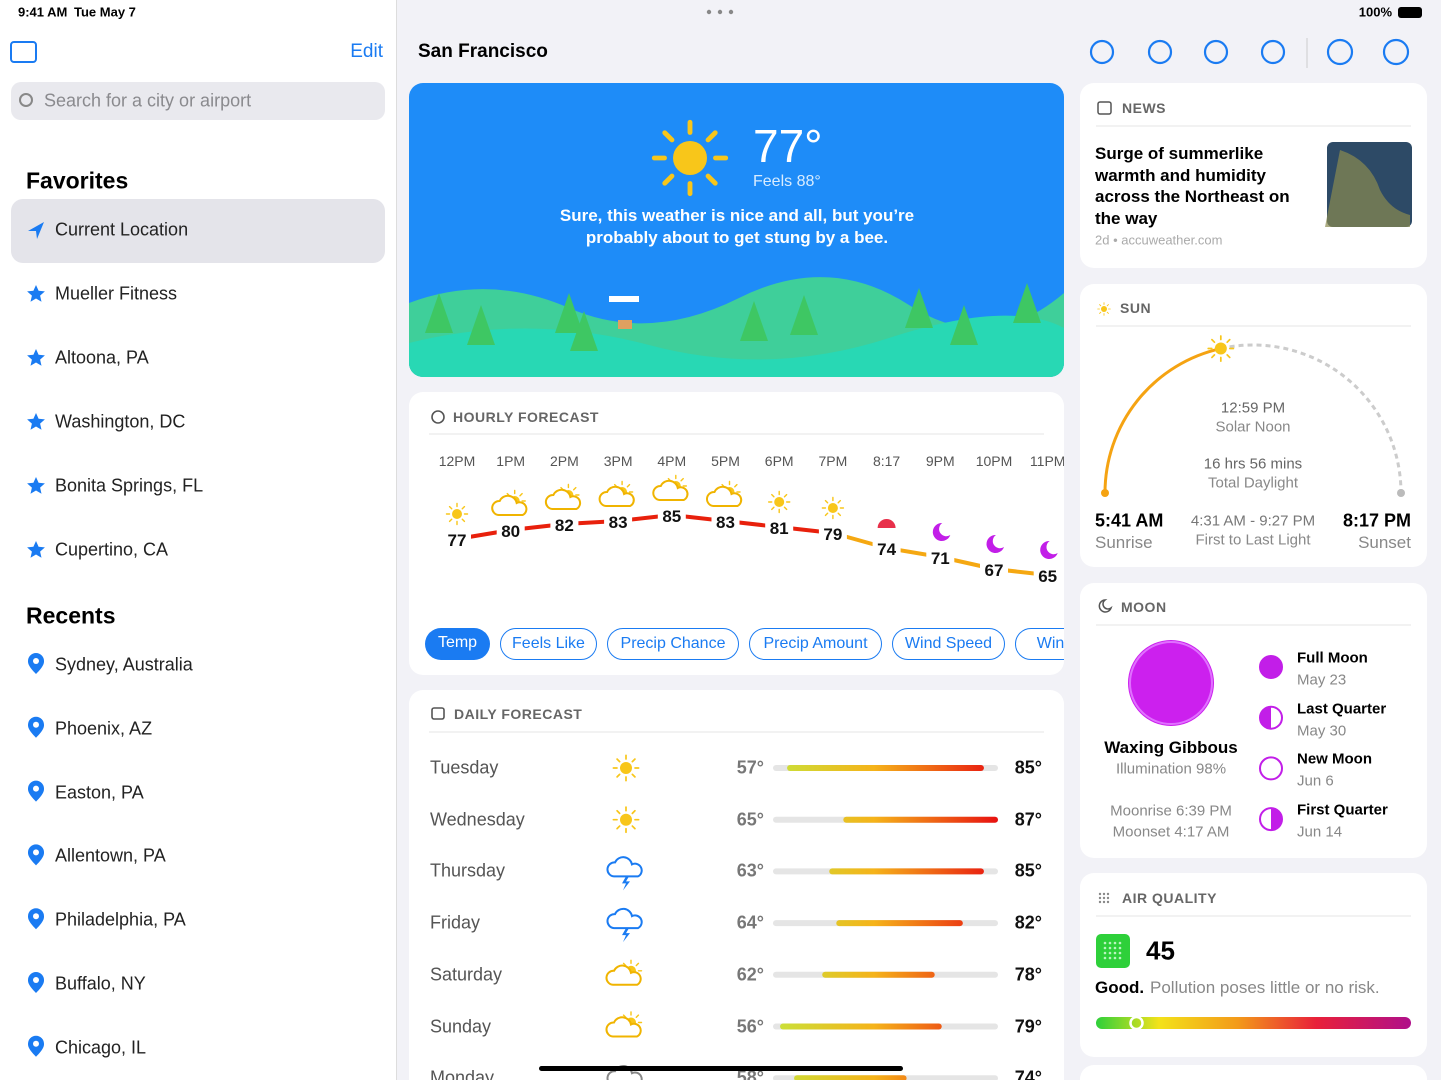 The height and width of the screenshot is (1080, 1441). I want to click on edit-button: Edit, so click(366, 51).